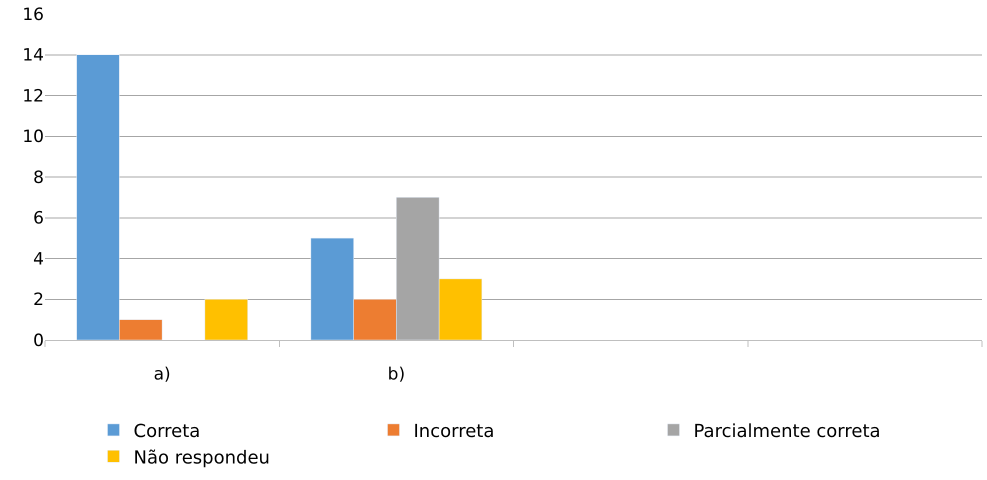 The width and height of the screenshot is (987, 480). What do you see at coordinates (33, 14) in the screenshot?
I see `y-tick-label: 16` at bounding box center [33, 14].